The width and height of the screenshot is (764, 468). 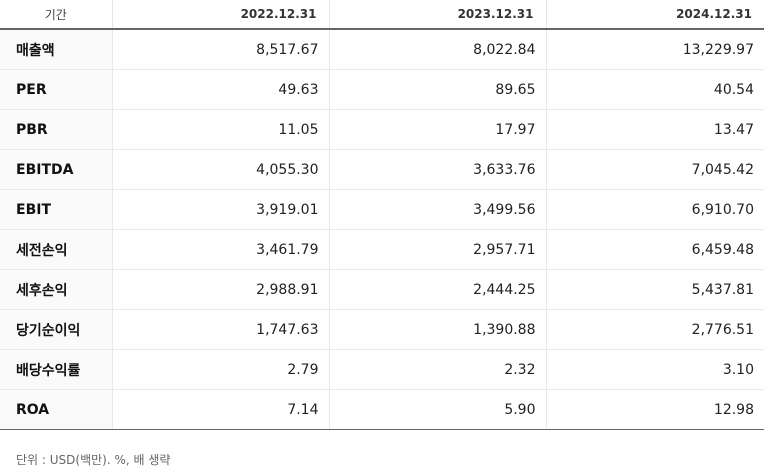 What do you see at coordinates (437, 249) in the screenshot?
I see `table-cell: 2,957.71` at bounding box center [437, 249].